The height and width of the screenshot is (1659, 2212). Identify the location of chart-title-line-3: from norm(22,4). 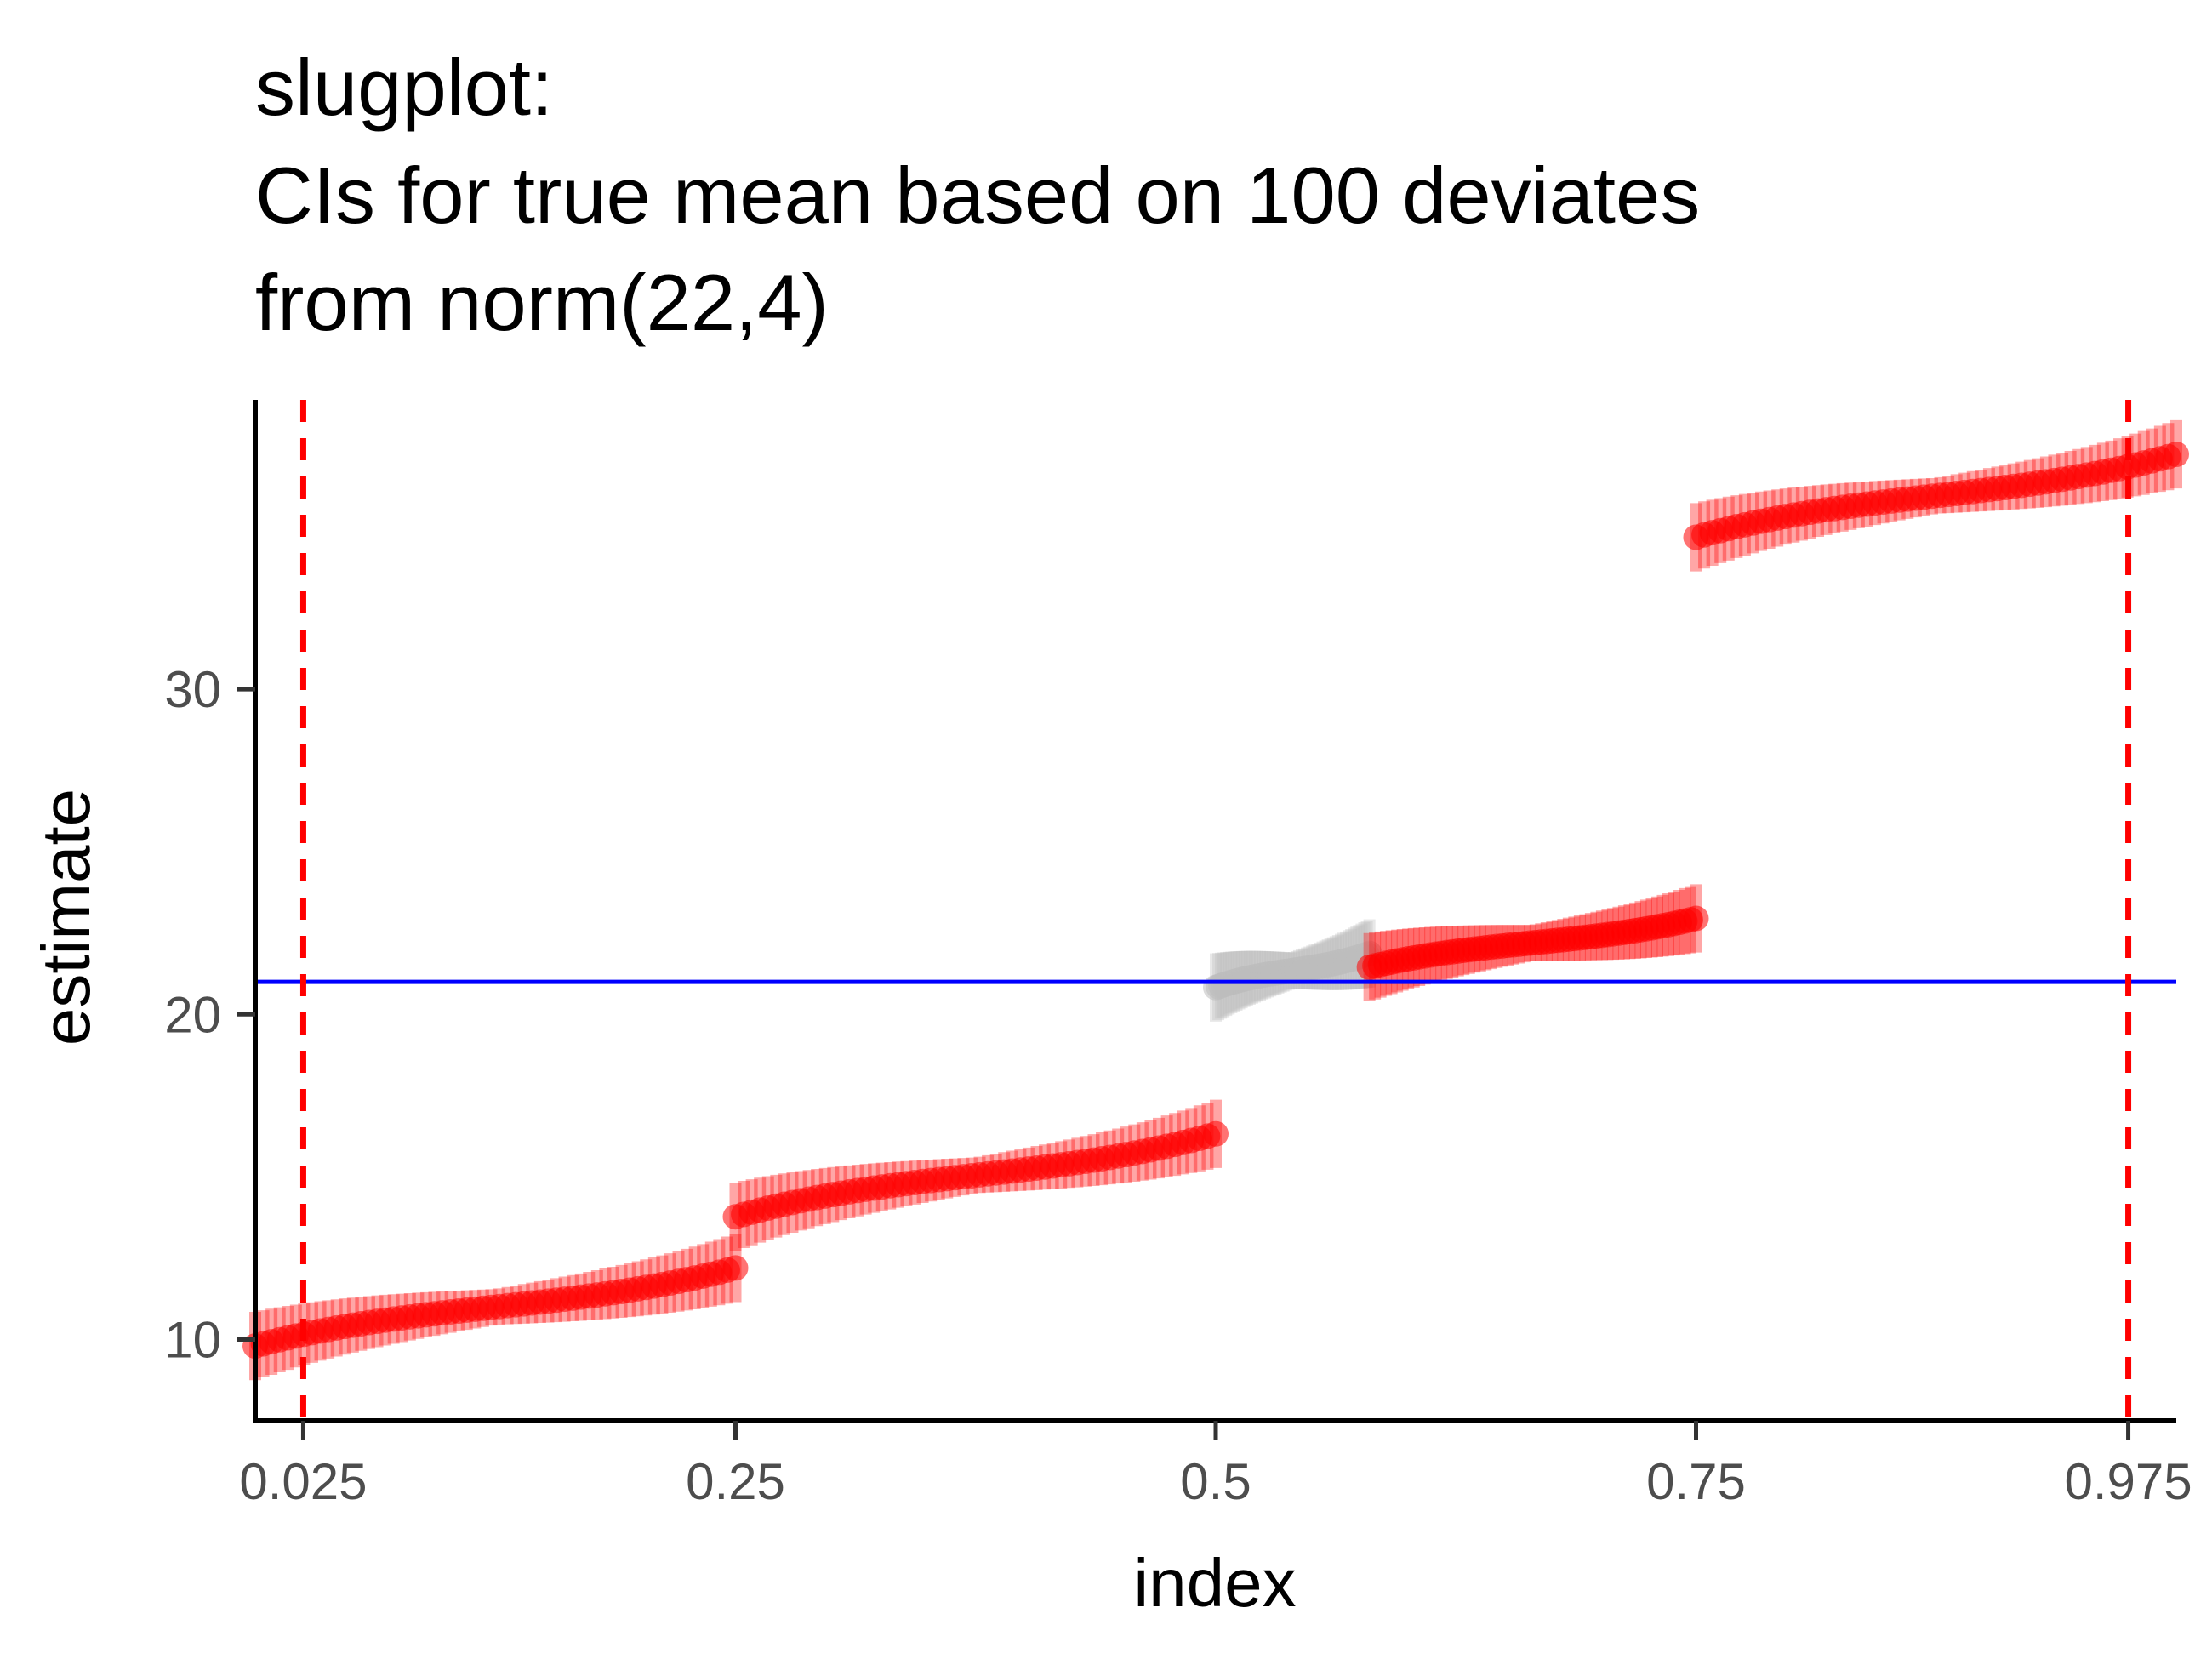
(542, 302).